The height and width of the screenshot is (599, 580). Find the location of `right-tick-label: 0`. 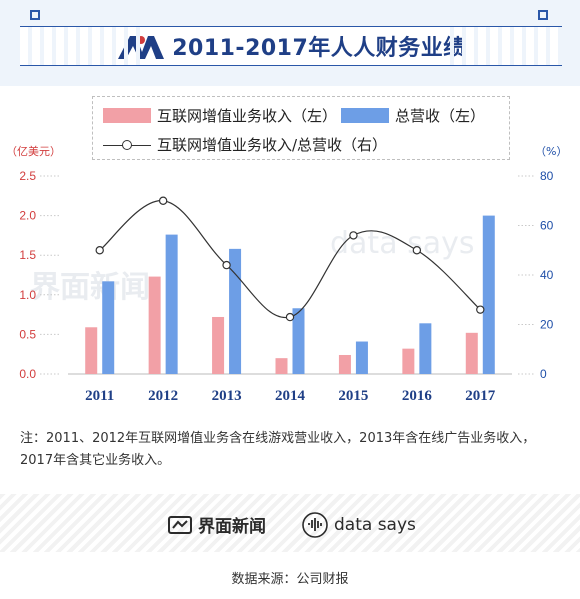

right-tick-label: 0 is located at coordinates (543, 374).